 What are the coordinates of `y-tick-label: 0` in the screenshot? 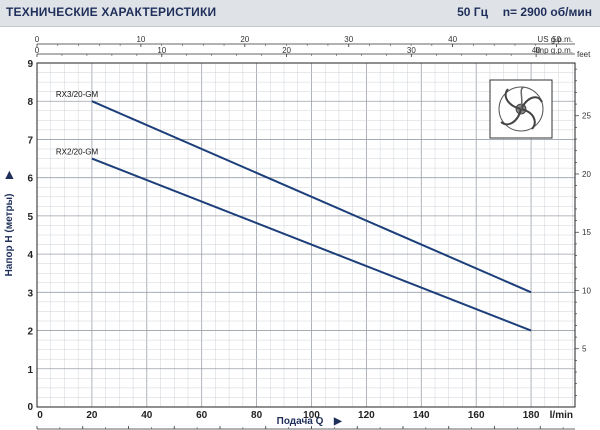 It's located at (30, 407).